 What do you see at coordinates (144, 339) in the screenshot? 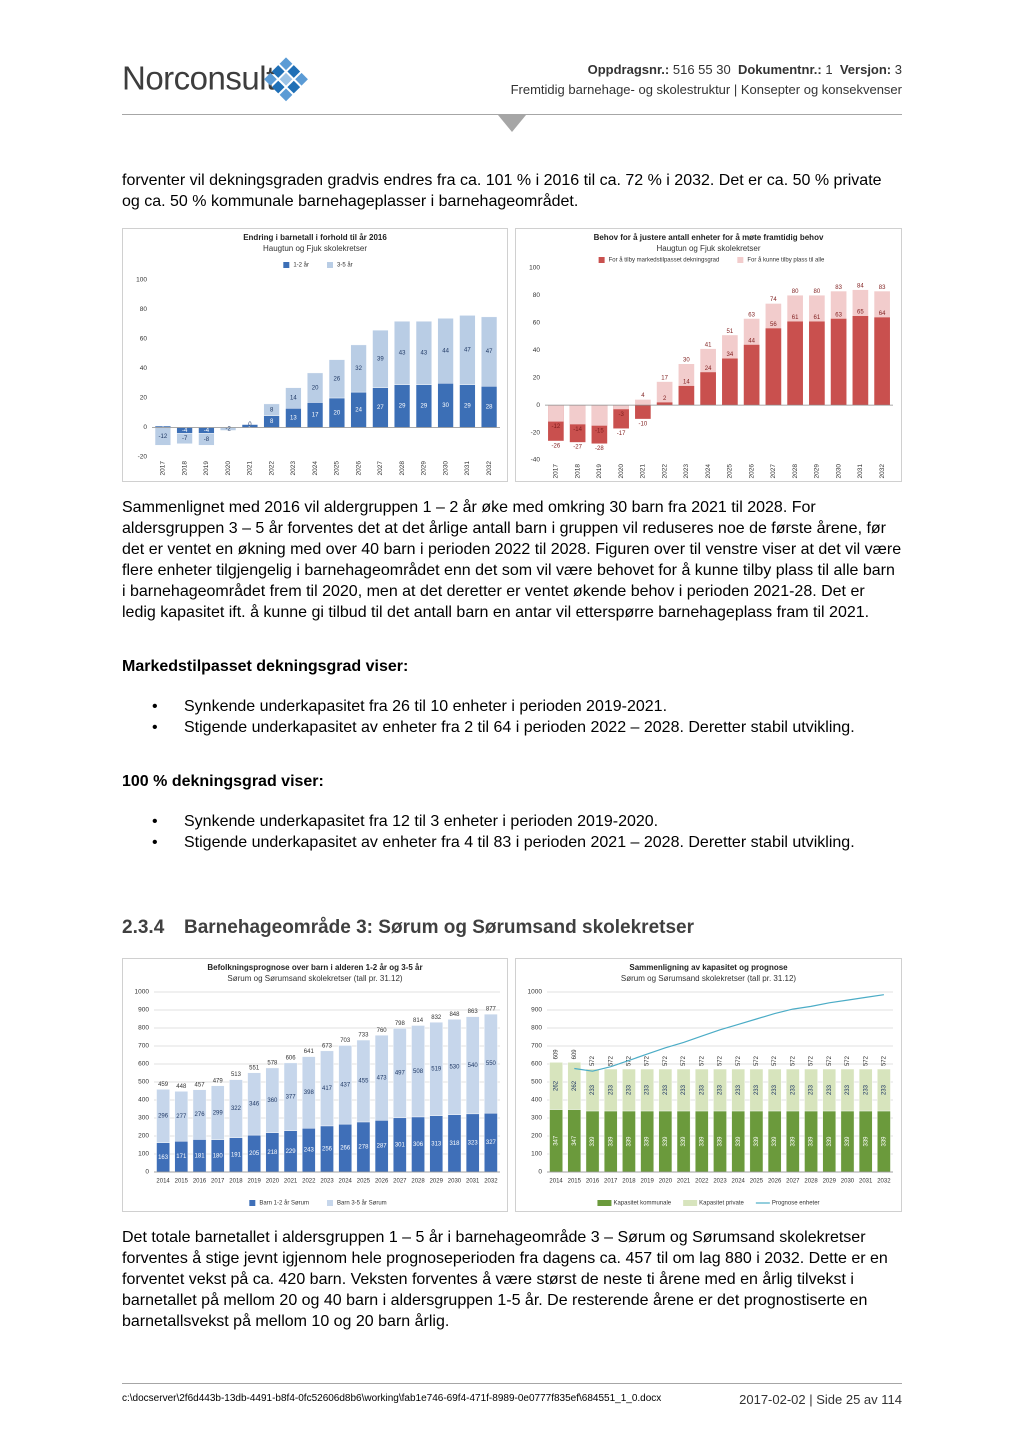
I see `y-tick-label: 60` at bounding box center [144, 339].